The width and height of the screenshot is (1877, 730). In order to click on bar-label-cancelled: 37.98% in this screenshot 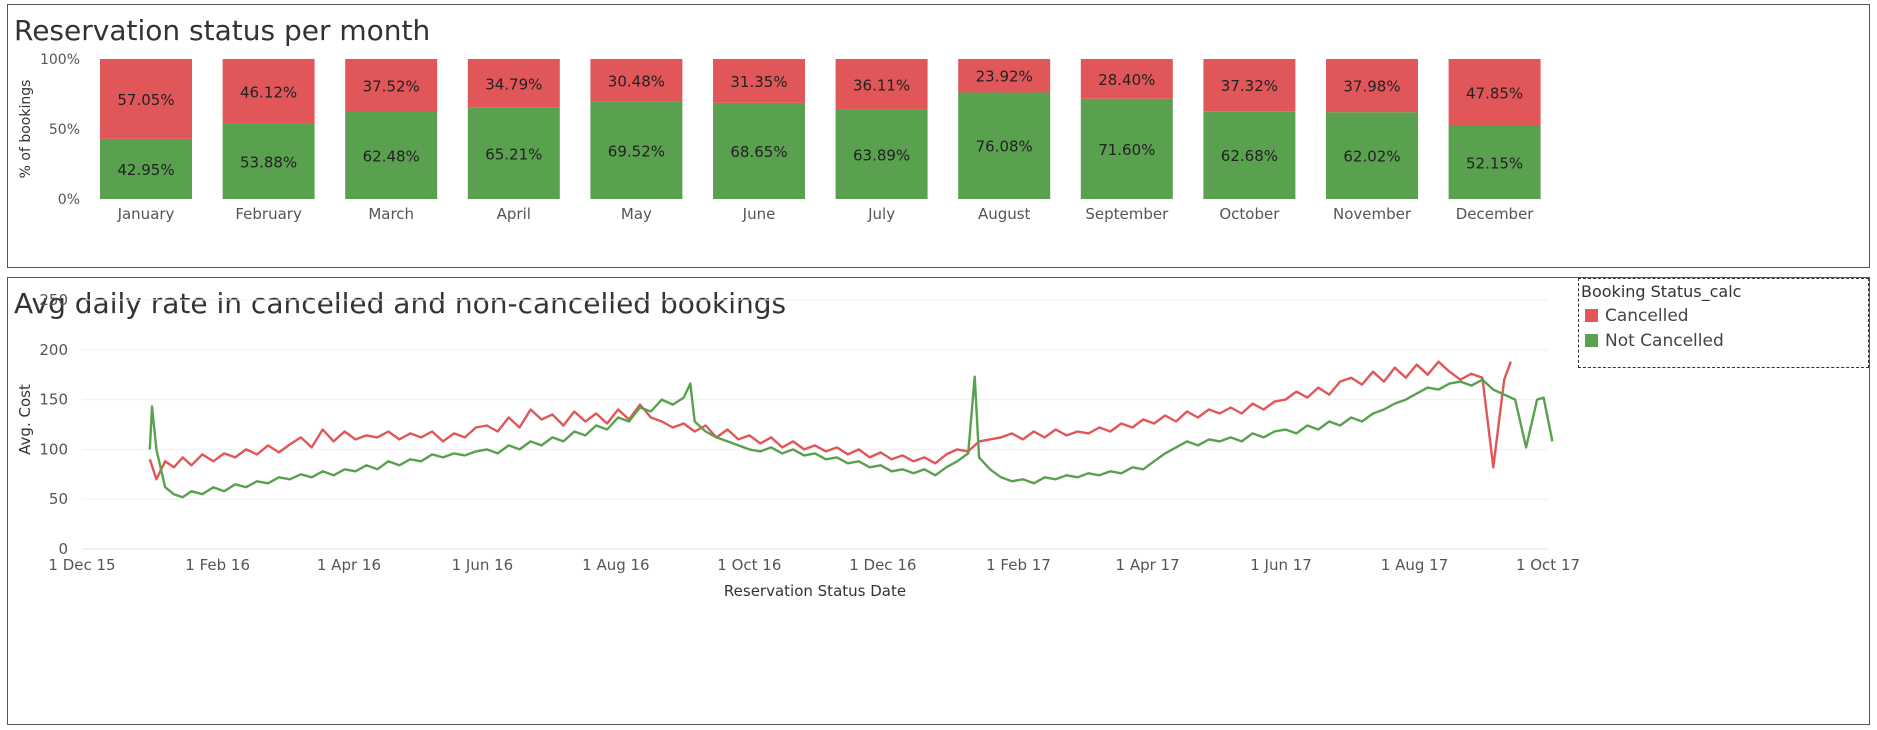, I will do `click(1371, 87)`.